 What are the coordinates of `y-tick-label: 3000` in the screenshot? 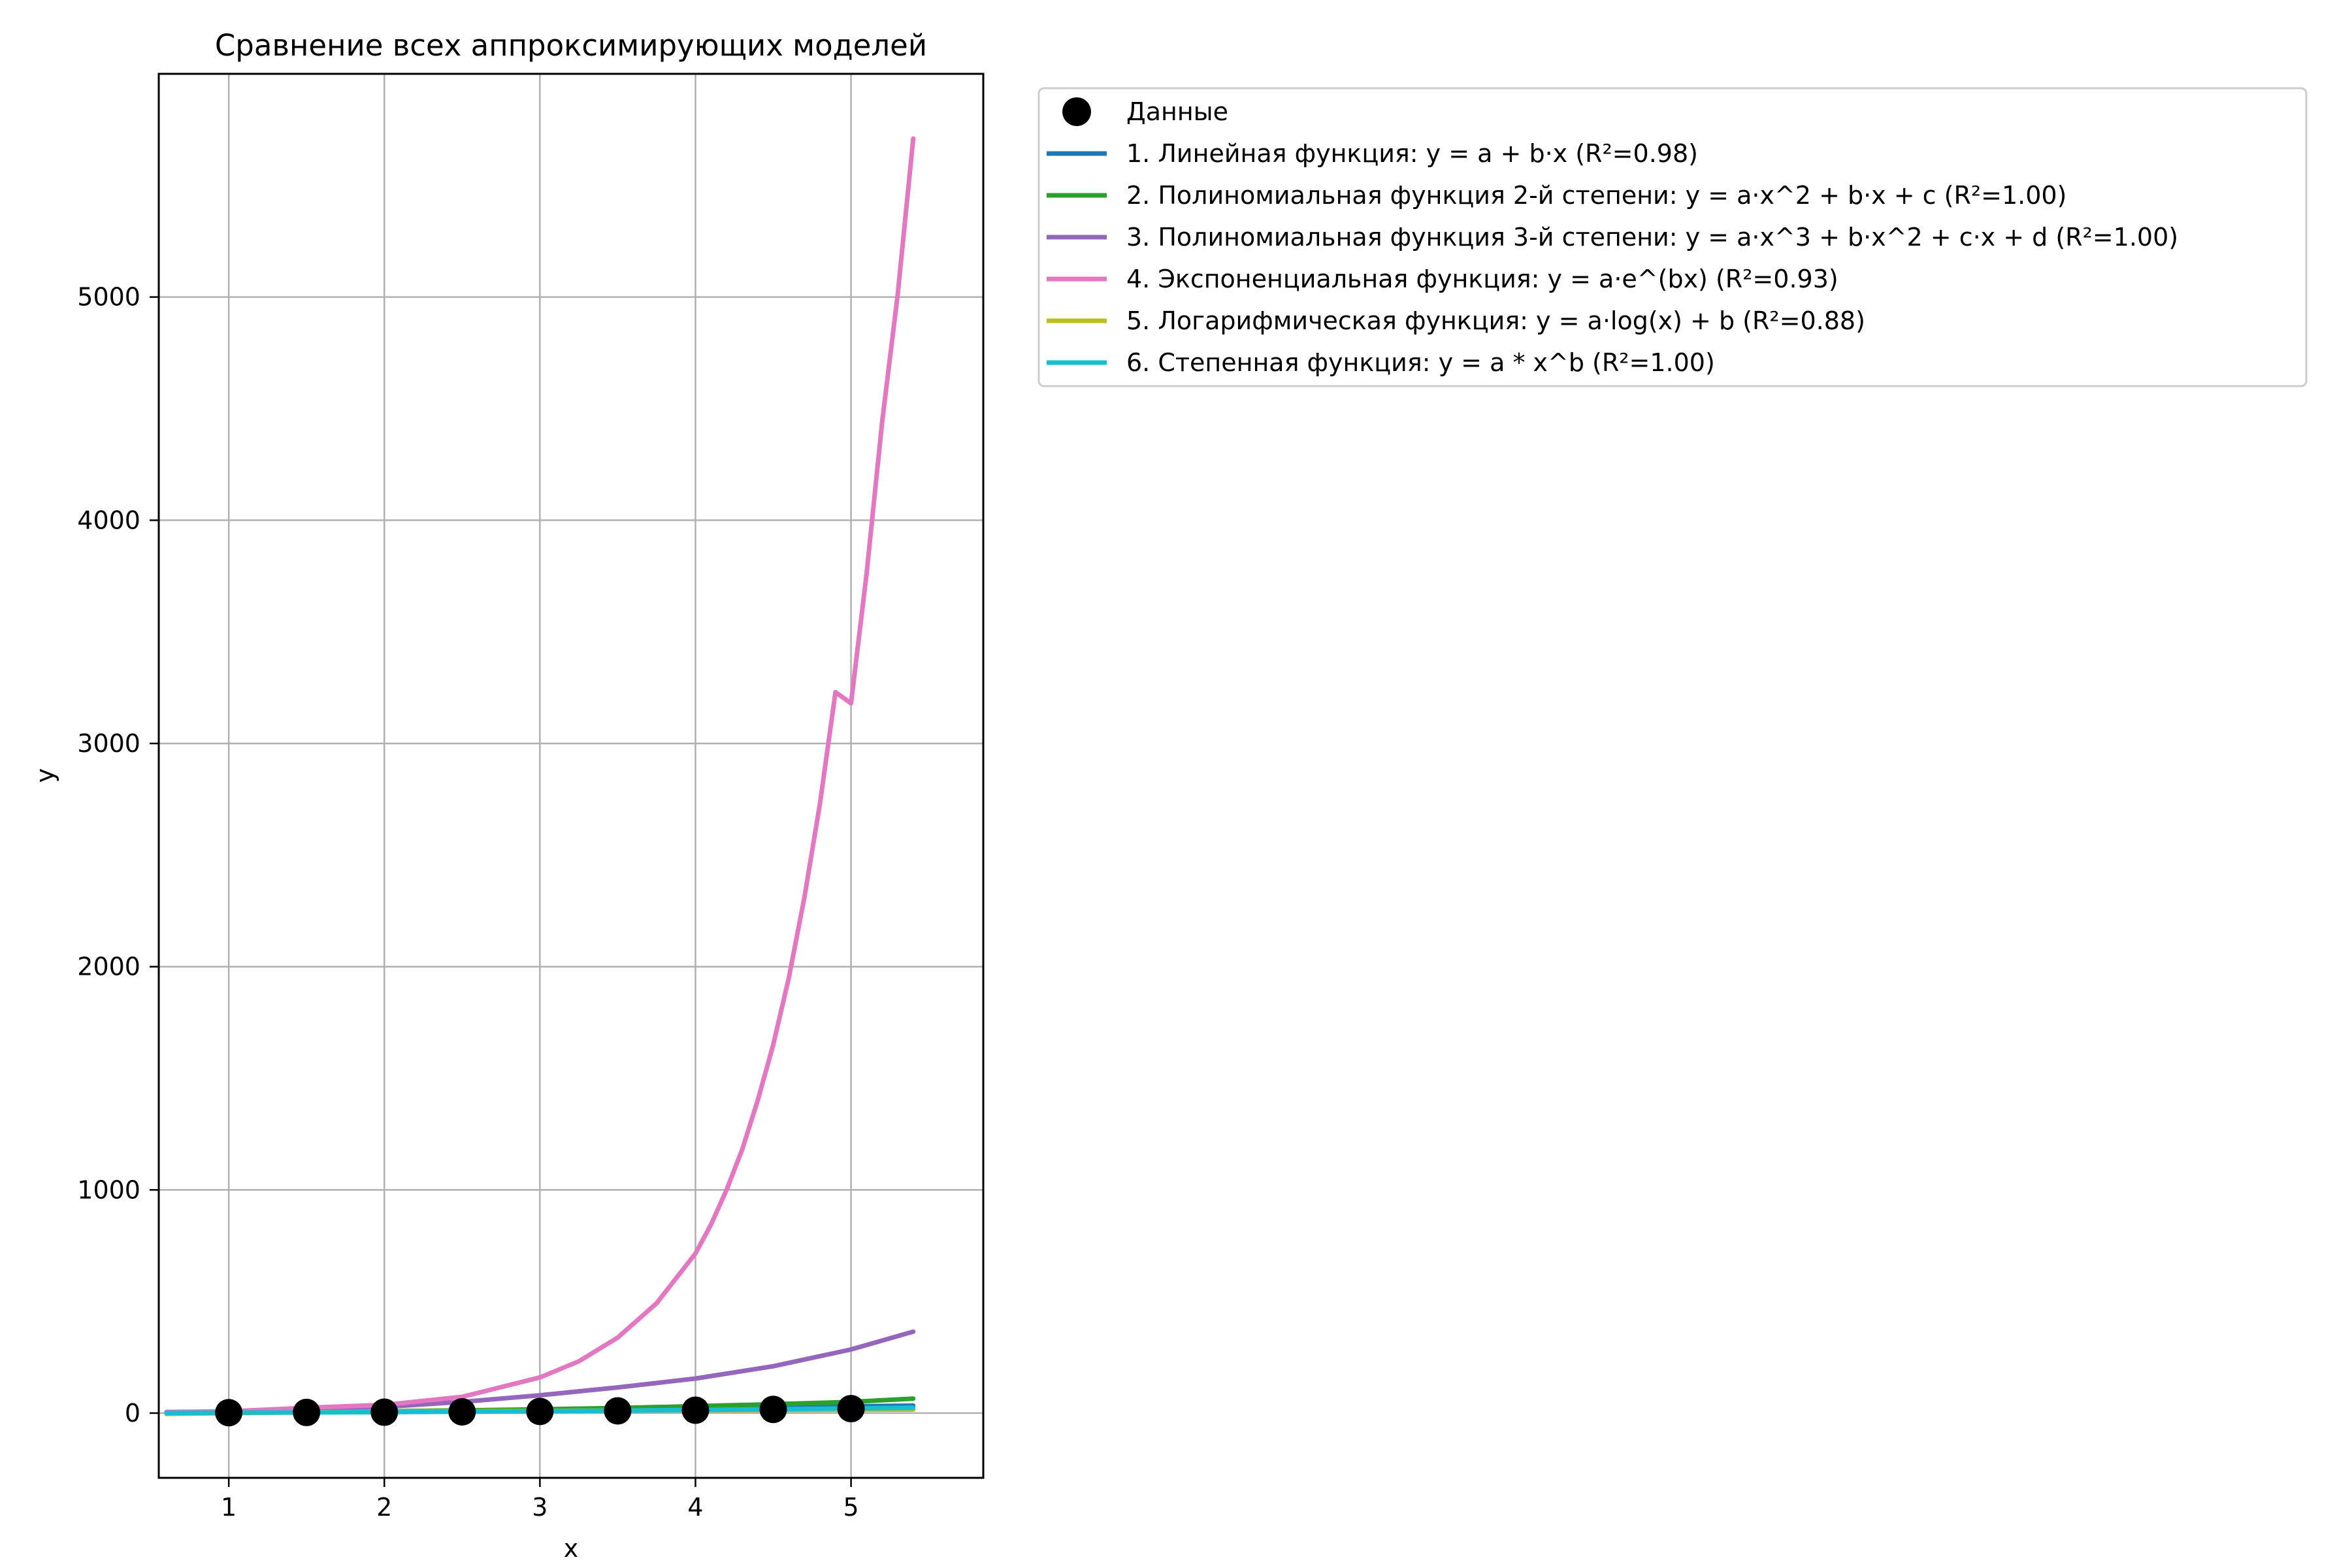 It's located at (108, 743).